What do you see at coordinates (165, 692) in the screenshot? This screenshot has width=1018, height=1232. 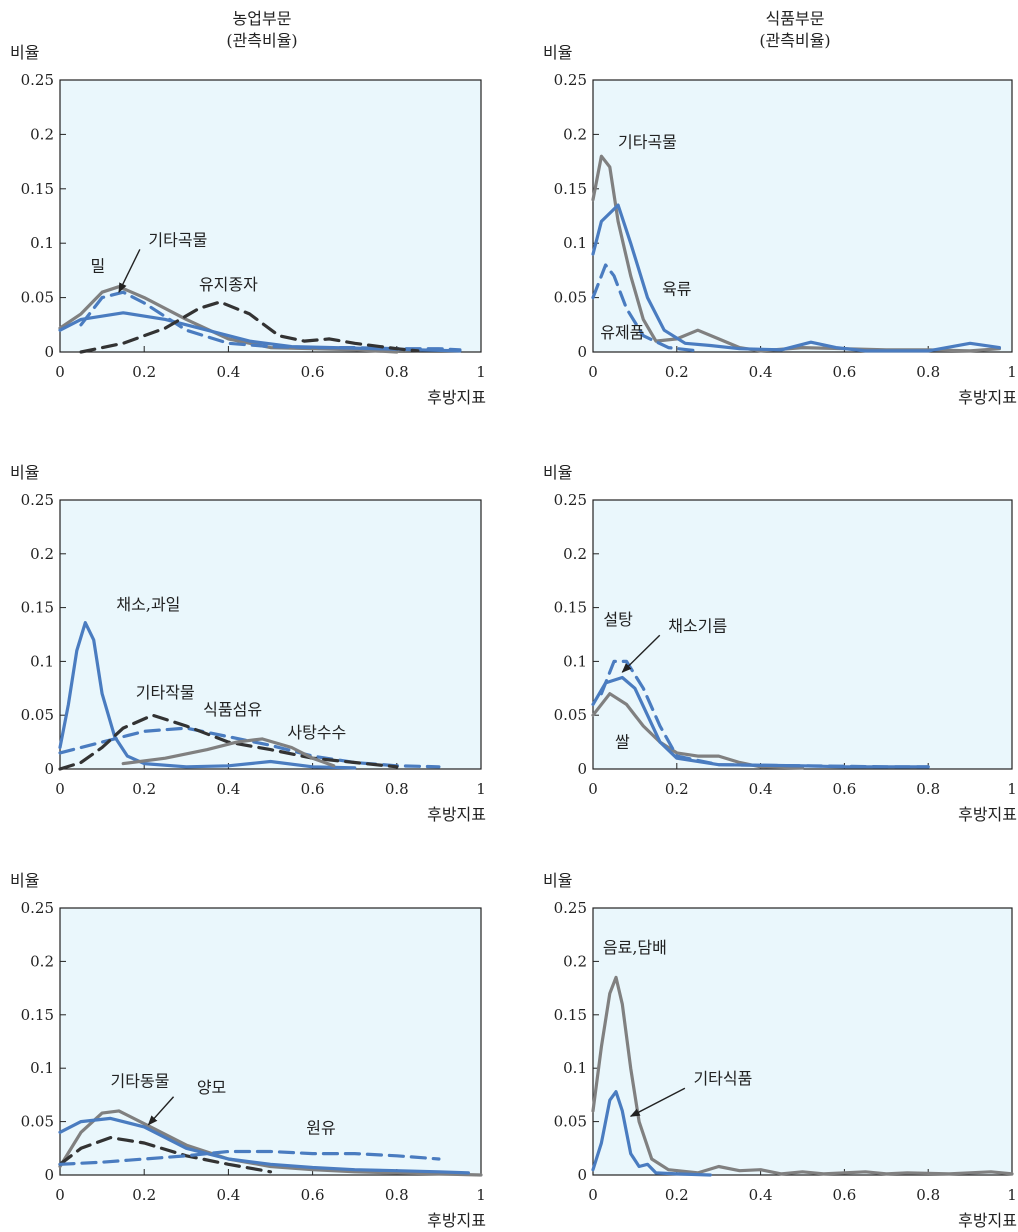 I see `annotation-label: 기타작물` at bounding box center [165, 692].